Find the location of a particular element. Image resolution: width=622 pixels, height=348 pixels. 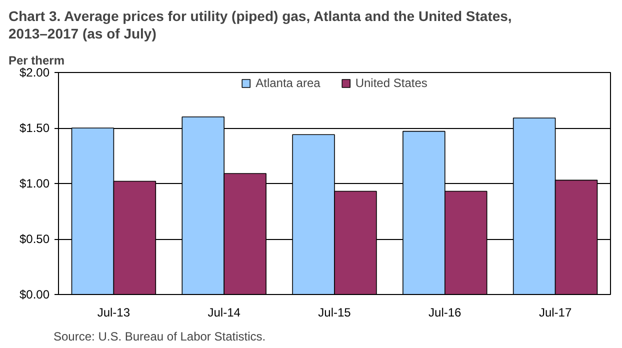

legend-label: Atlanta area is located at coordinates (288, 83).